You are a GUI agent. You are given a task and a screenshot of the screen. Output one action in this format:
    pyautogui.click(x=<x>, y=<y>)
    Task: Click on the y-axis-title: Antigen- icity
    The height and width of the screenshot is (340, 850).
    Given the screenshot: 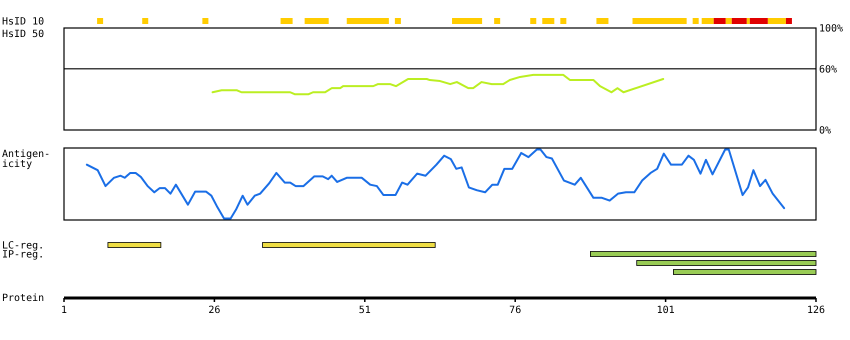 What is the action you would take?
    pyautogui.click(x=26, y=159)
    